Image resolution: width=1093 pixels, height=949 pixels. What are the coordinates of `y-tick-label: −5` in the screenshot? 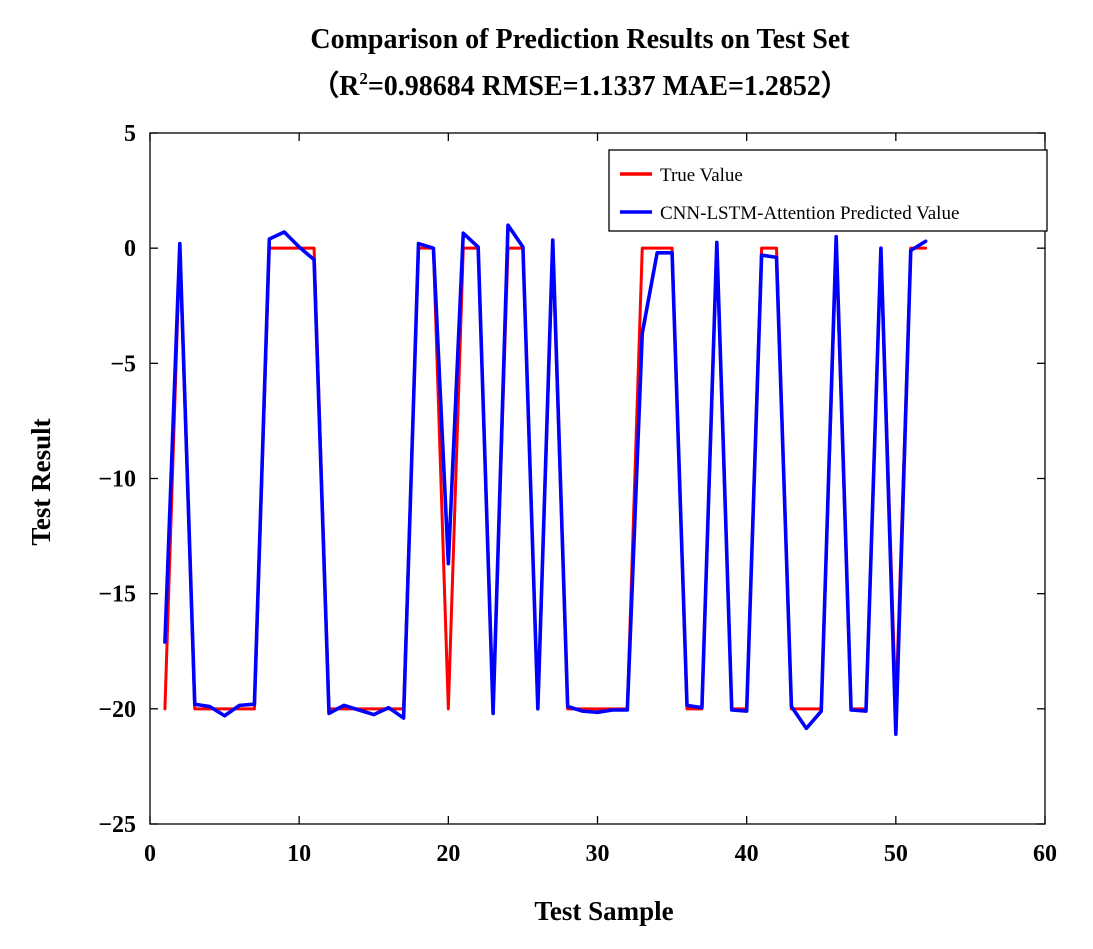 It's located at (123, 364).